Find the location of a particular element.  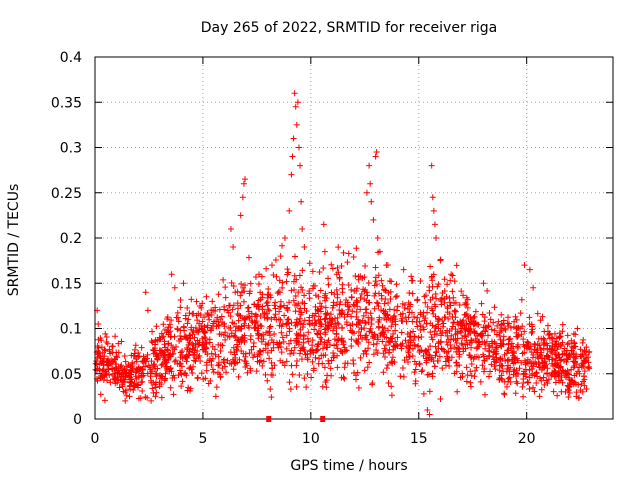

x-tick-label: 15 is located at coordinates (419, 439).